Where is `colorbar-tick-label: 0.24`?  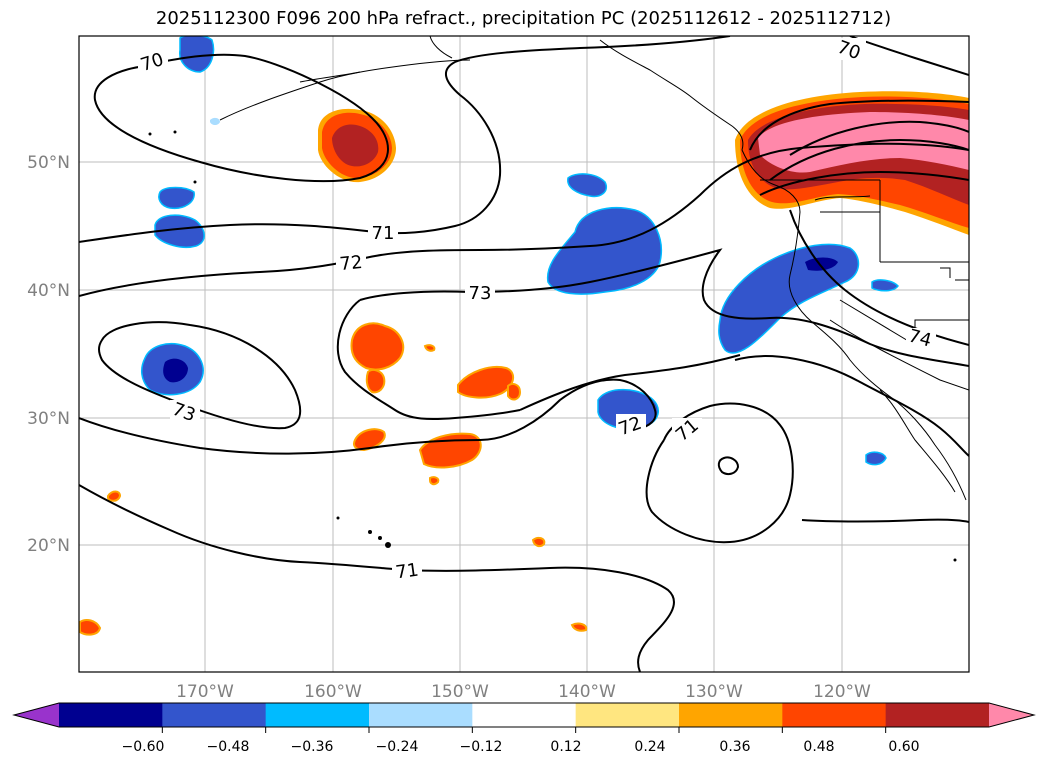 colorbar-tick-label: 0.24 is located at coordinates (649, 747).